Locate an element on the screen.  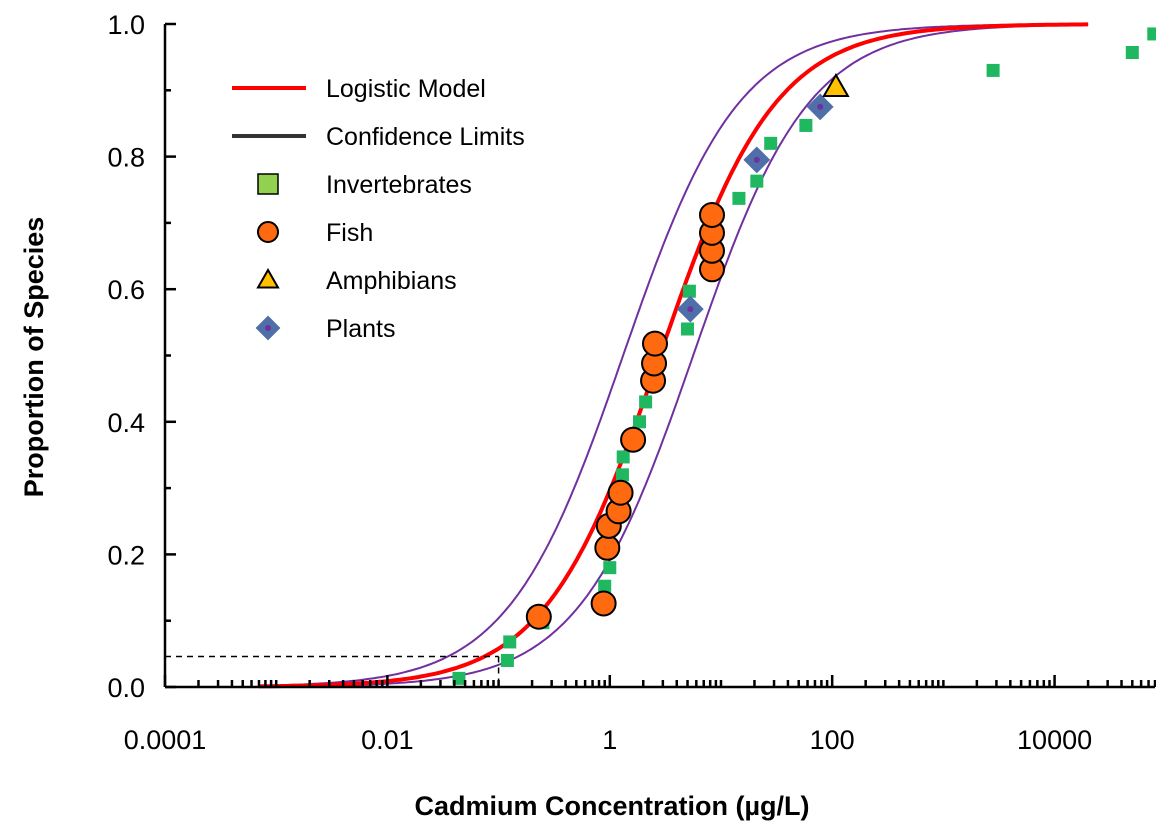
legend-label: Fish is located at coordinates (349, 233).